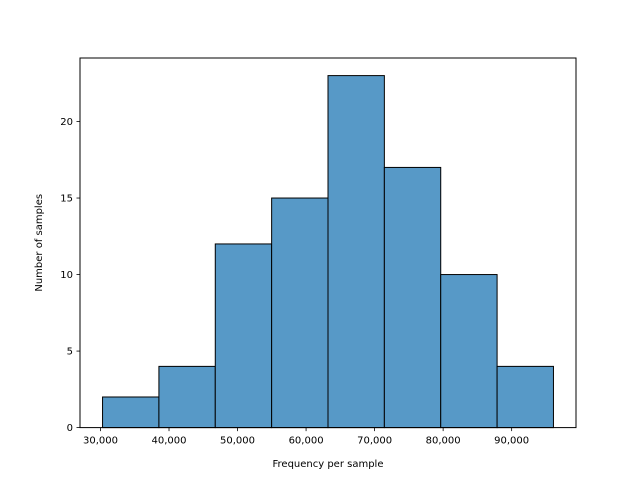  Describe the element at coordinates (66, 199) in the screenshot. I see `y-tick-label: 15` at that location.